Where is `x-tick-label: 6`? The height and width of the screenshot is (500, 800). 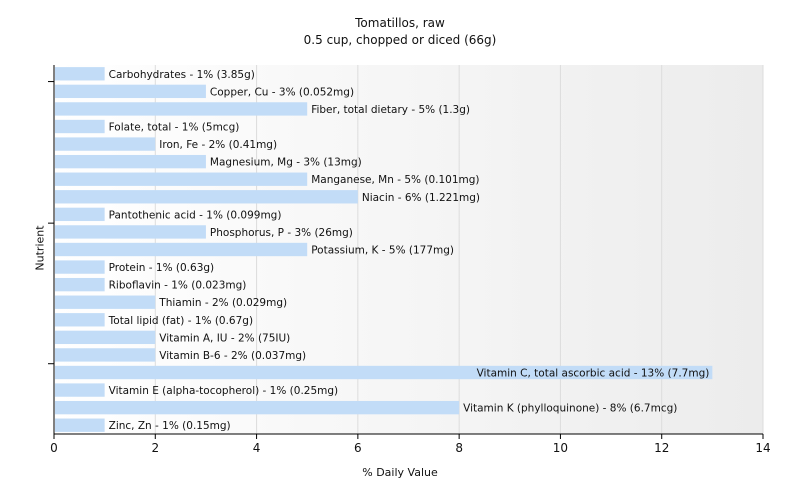 x-tick-label: 6 is located at coordinates (358, 448).